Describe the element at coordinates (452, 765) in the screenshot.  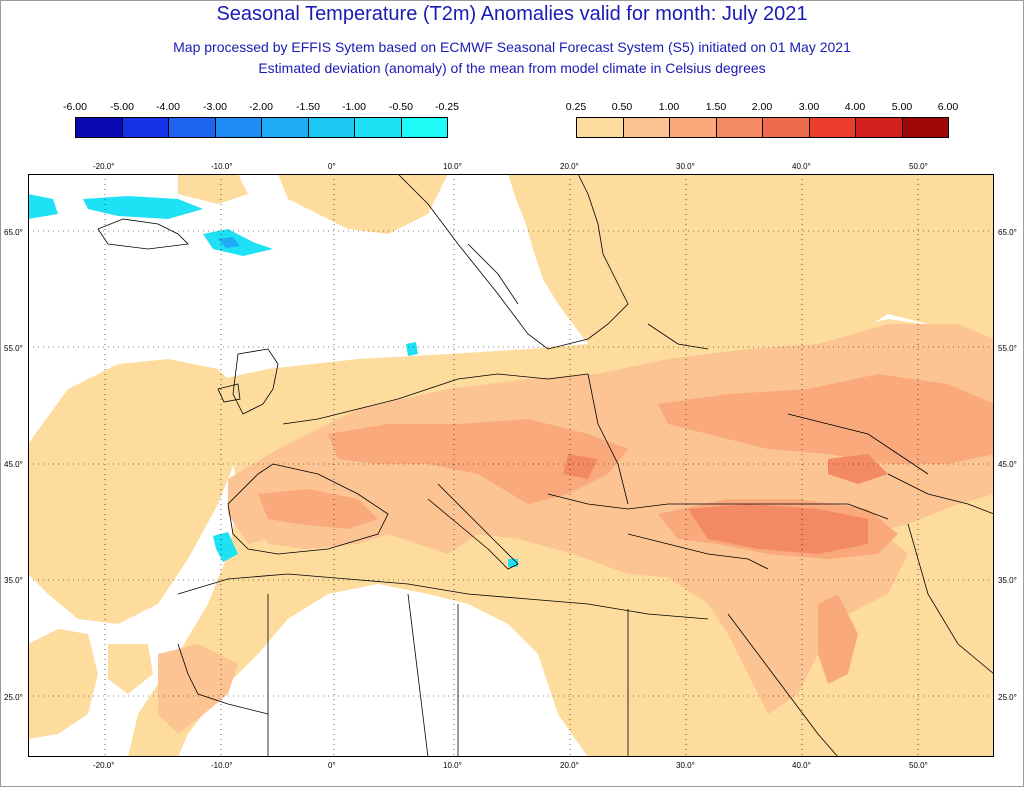
I see `lon-label-bottom: 10.0°` at that location.